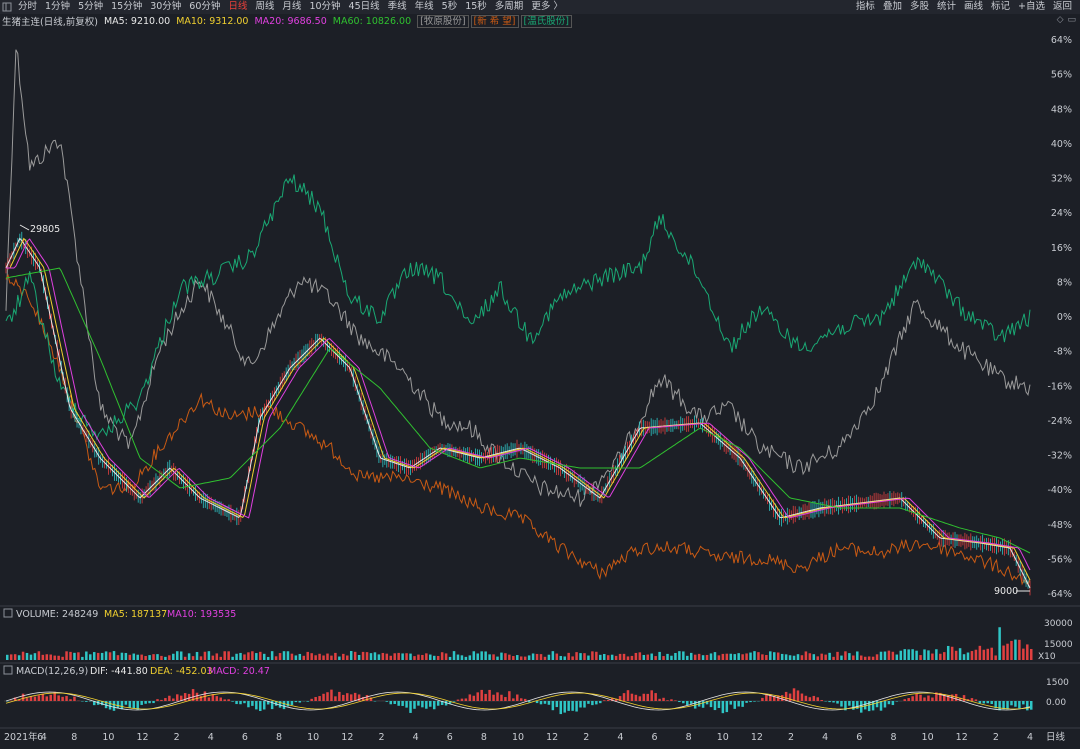 The height and width of the screenshot is (749, 1080). I want to click on period-tab-11: 季线, so click(397, 7).